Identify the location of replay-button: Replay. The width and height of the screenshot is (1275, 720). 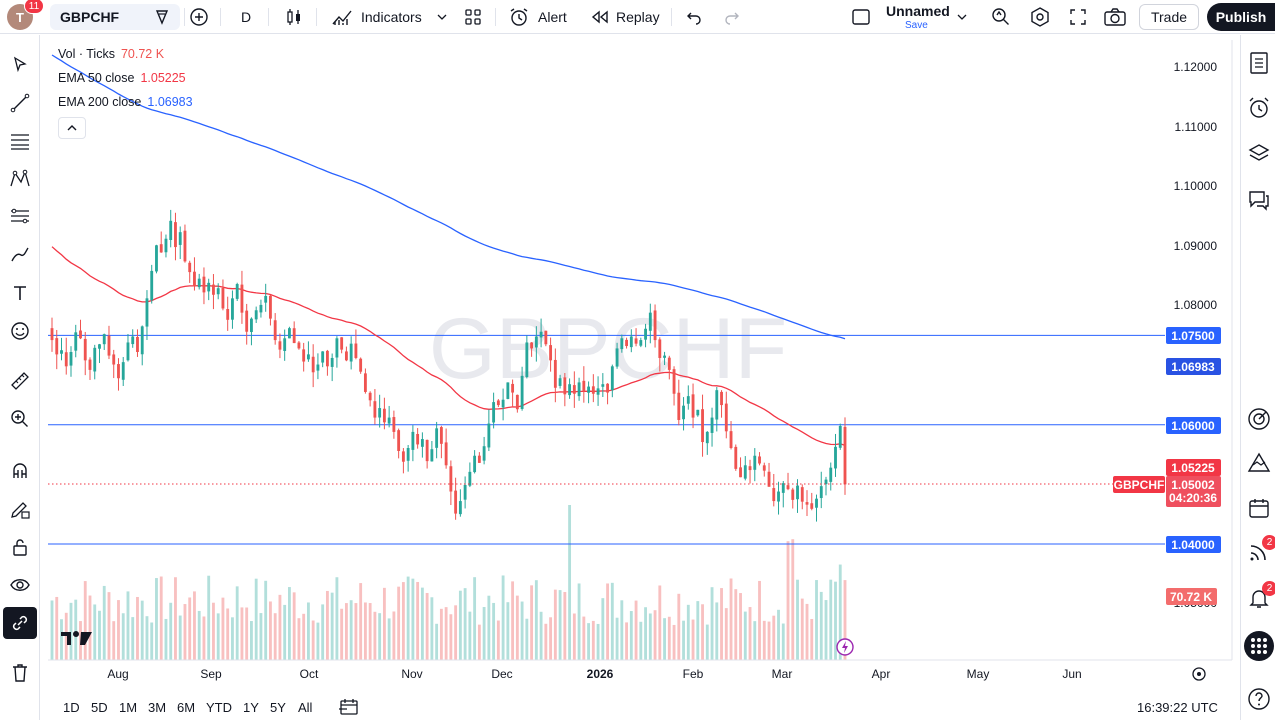
(625, 17).